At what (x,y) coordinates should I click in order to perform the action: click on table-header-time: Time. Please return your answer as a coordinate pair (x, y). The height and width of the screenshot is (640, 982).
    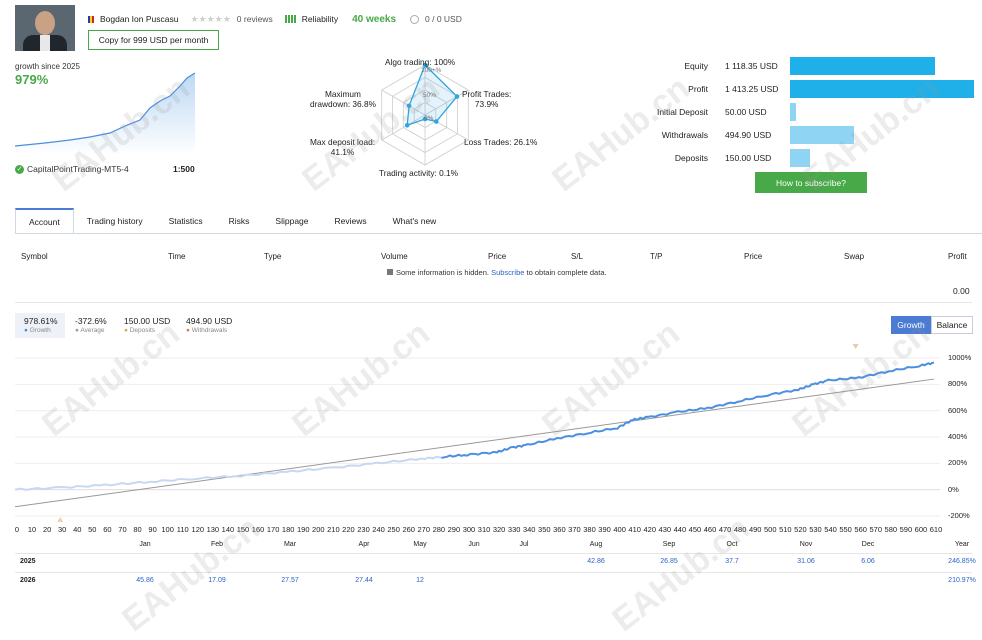
    Looking at the image, I should click on (177, 256).